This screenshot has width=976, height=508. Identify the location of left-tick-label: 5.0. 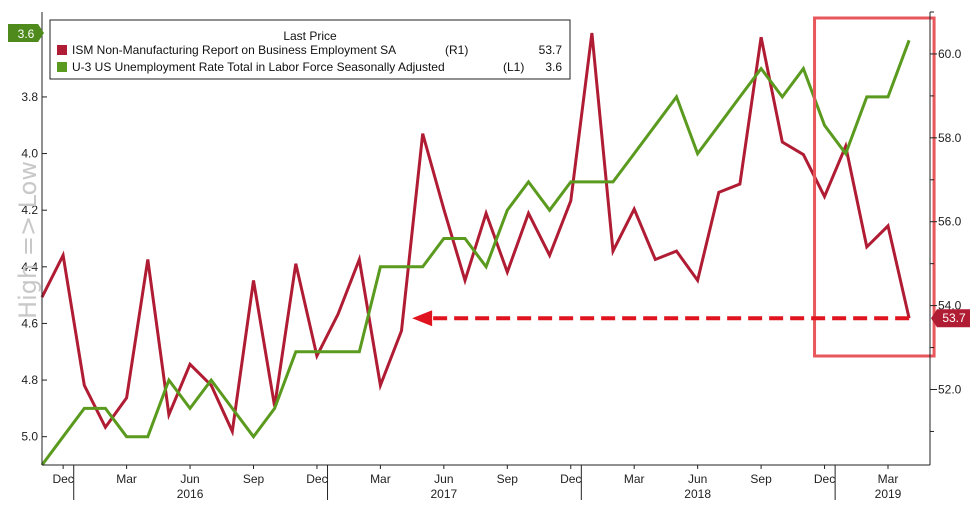
(29, 437).